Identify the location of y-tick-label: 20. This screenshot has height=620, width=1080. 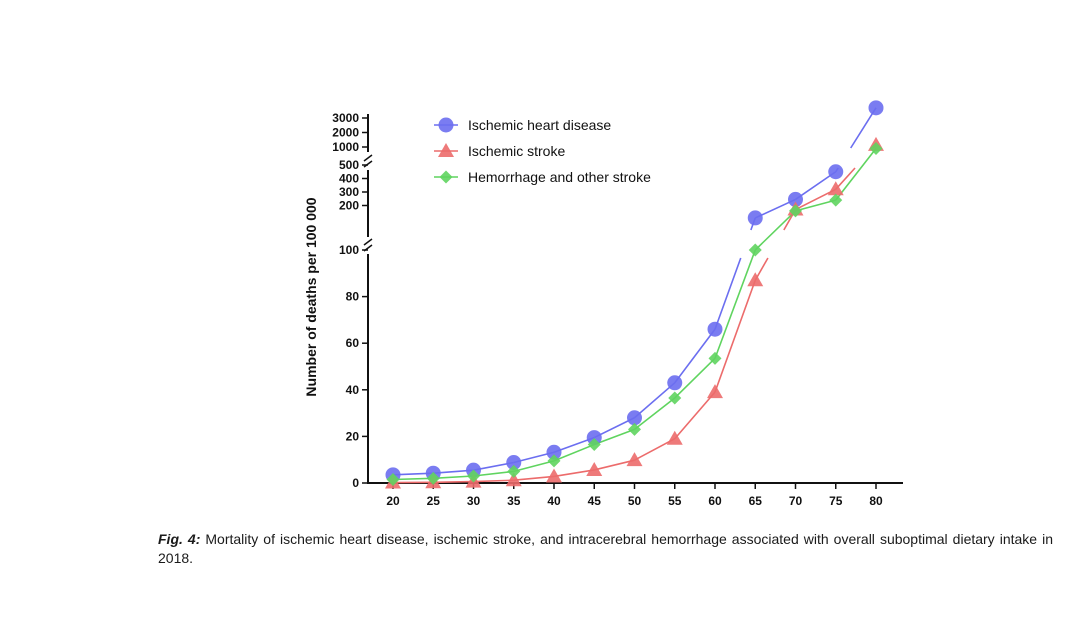
(353, 436).